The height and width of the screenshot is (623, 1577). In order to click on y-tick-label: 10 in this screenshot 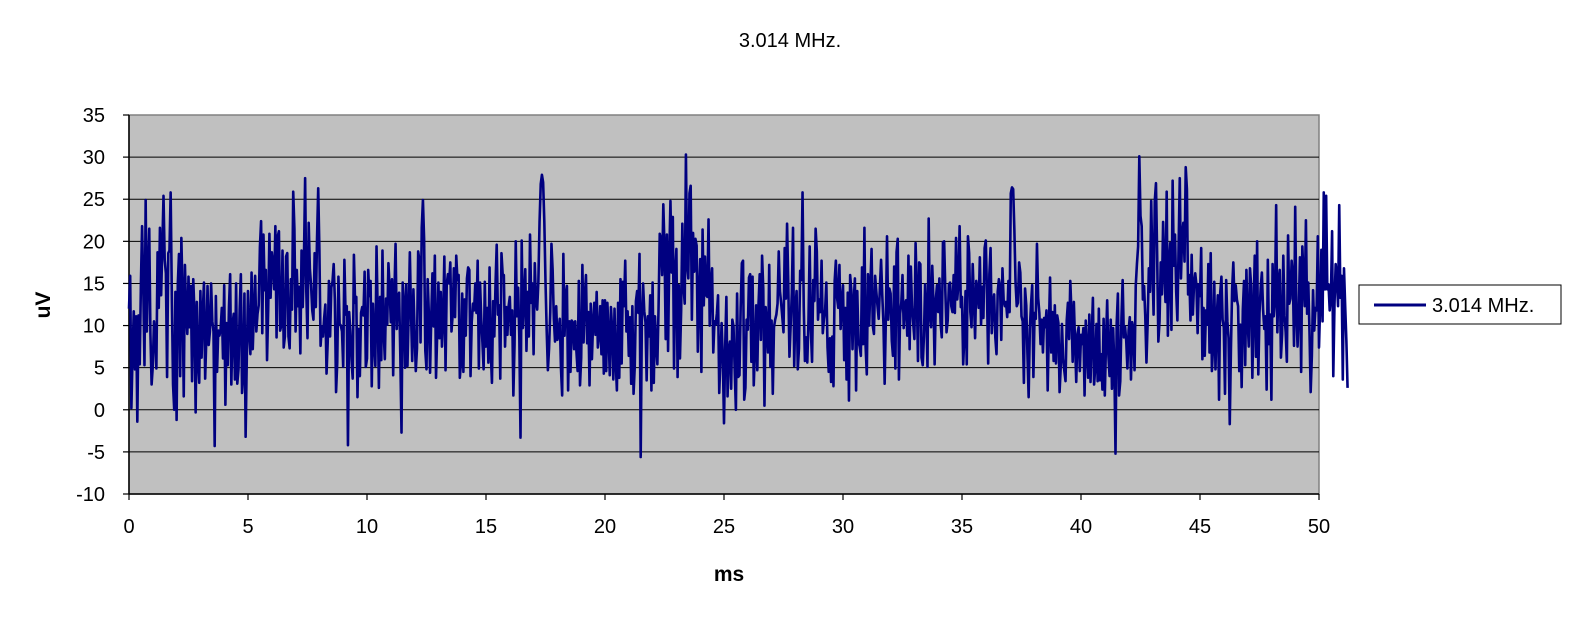, I will do `click(94, 327)`.